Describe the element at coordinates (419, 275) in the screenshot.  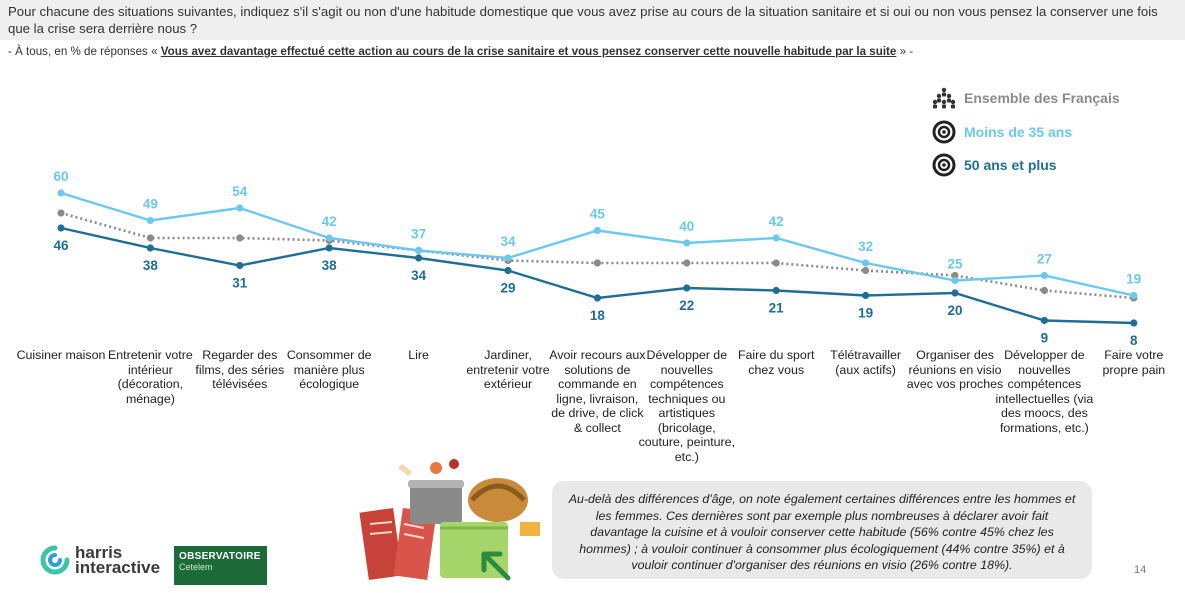
I see `data-label-plus-50-4: 34` at that location.